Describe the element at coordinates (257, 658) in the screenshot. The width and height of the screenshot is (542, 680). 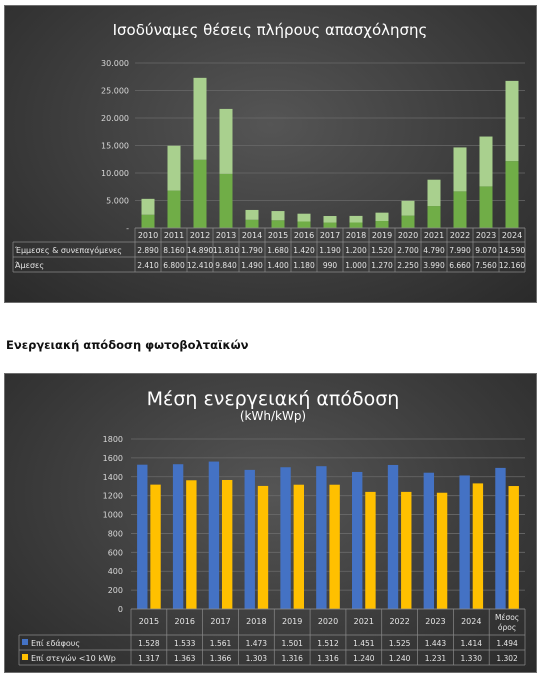
I see `data-label: 1.303` at that location.